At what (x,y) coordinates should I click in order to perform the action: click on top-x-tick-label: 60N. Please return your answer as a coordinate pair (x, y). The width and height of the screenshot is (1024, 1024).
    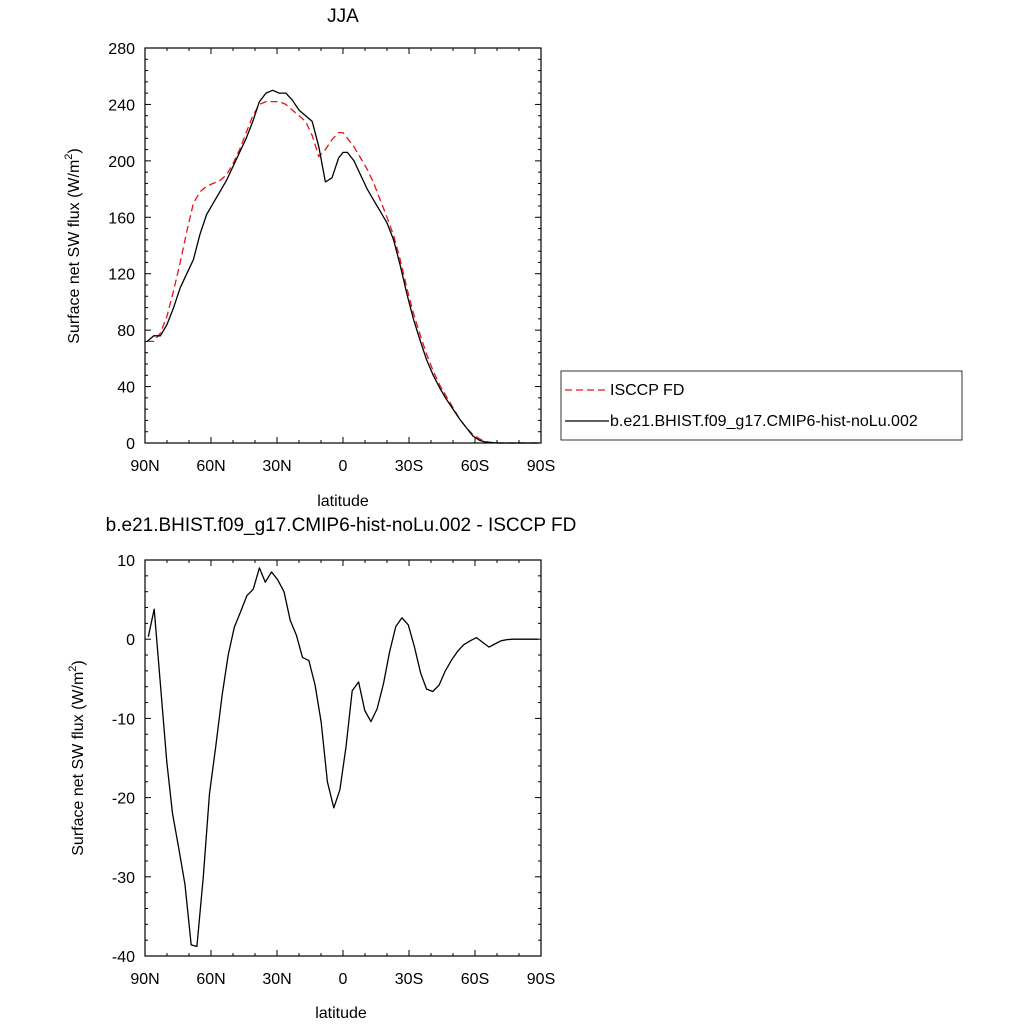
    Looking at the image, I should click on (210, 466).